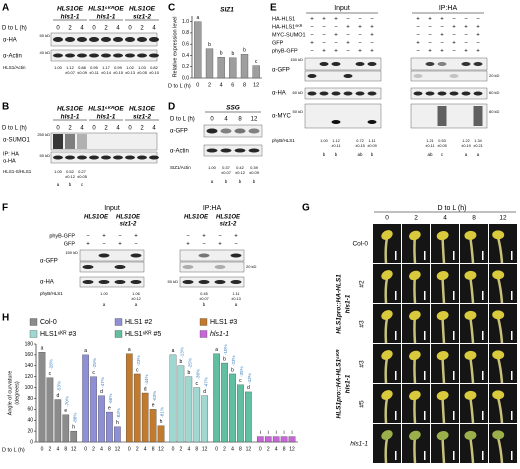 This screenshot has width=520, height=469. What do you see at coordinates (273, 8) in the screenshot?
I see `panel-label: E` at bounding box center [273, 8].